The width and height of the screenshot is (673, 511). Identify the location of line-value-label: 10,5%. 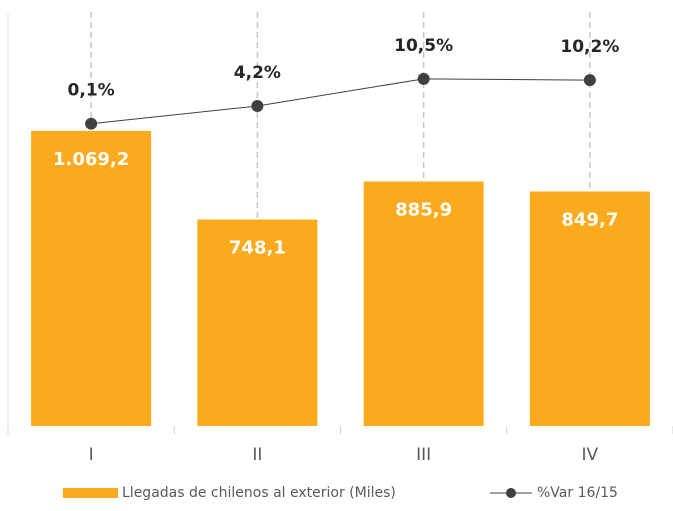
(423, 46).